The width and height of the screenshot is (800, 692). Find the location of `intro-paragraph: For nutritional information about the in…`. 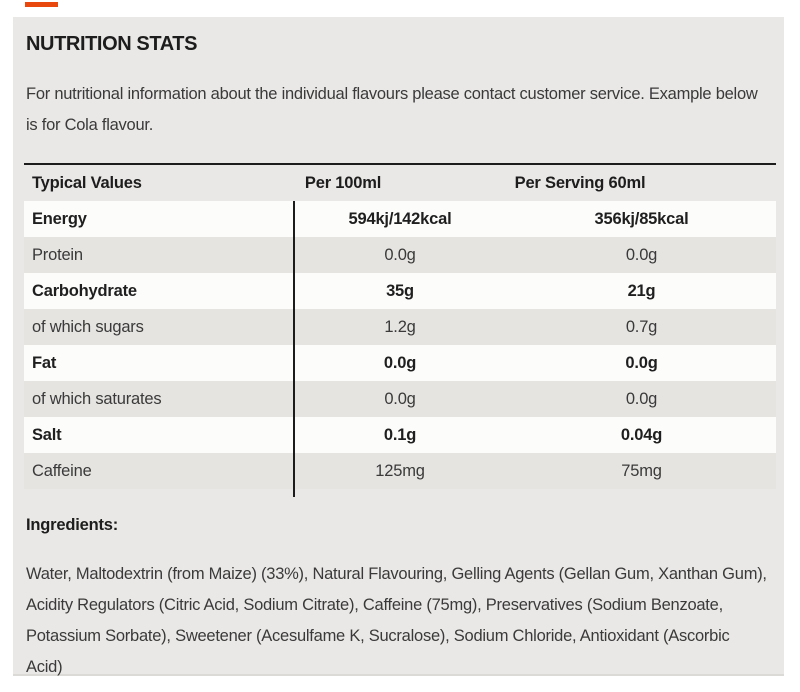

intro-paragraph: For nutritional information about the in… is located at coordinates (392, 109).